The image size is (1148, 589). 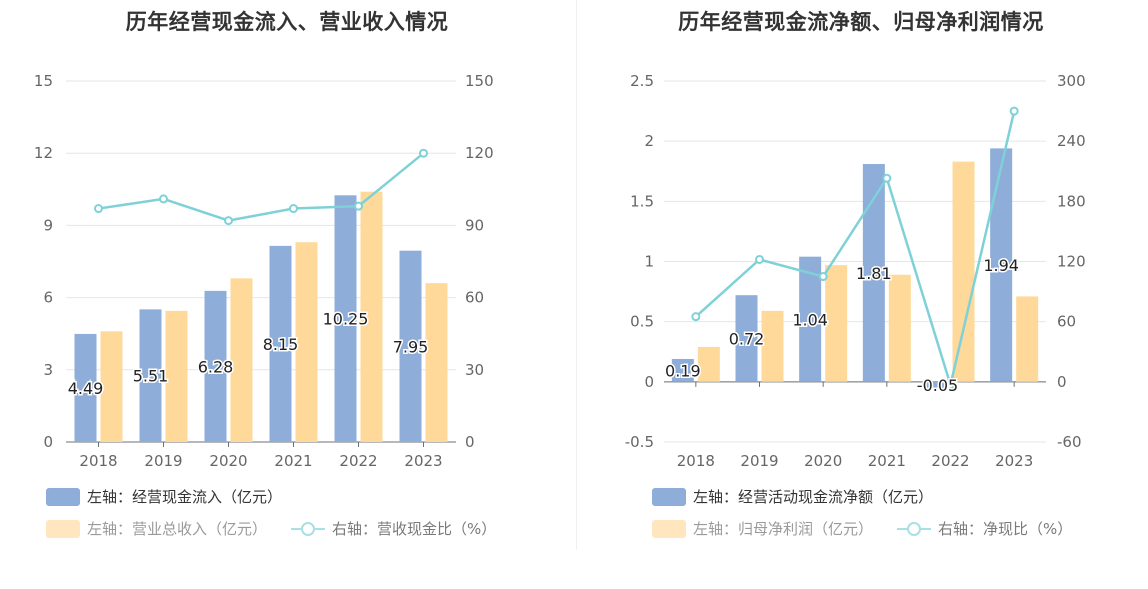 I want to click on bar-data-label: 8.15, so click(x=281, y=344).